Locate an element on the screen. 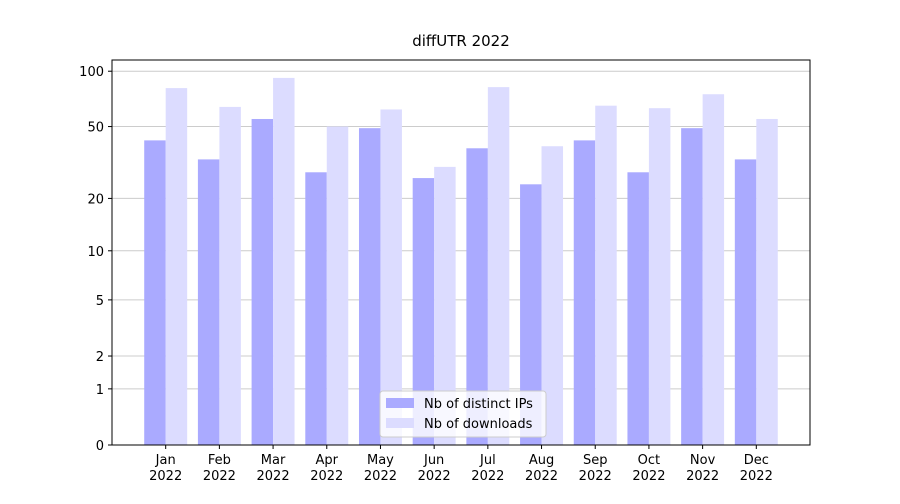 The height and width of the screenshot is (504, 900). chart-title: diffUTR 2022 is located at coordinates (461, 41).